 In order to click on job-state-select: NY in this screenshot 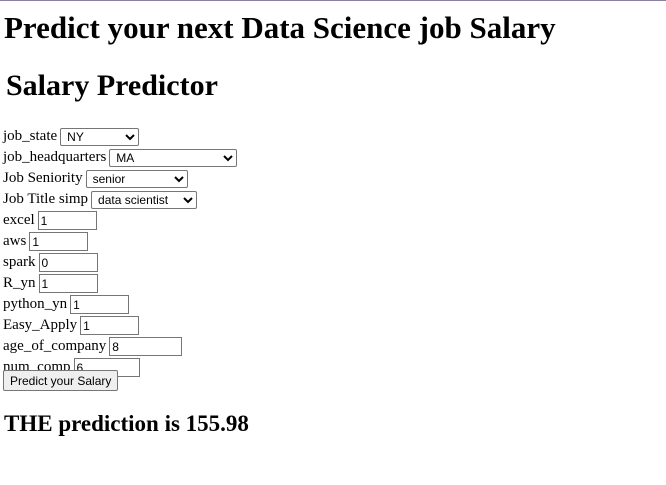, I will do `click(100, 136)`.